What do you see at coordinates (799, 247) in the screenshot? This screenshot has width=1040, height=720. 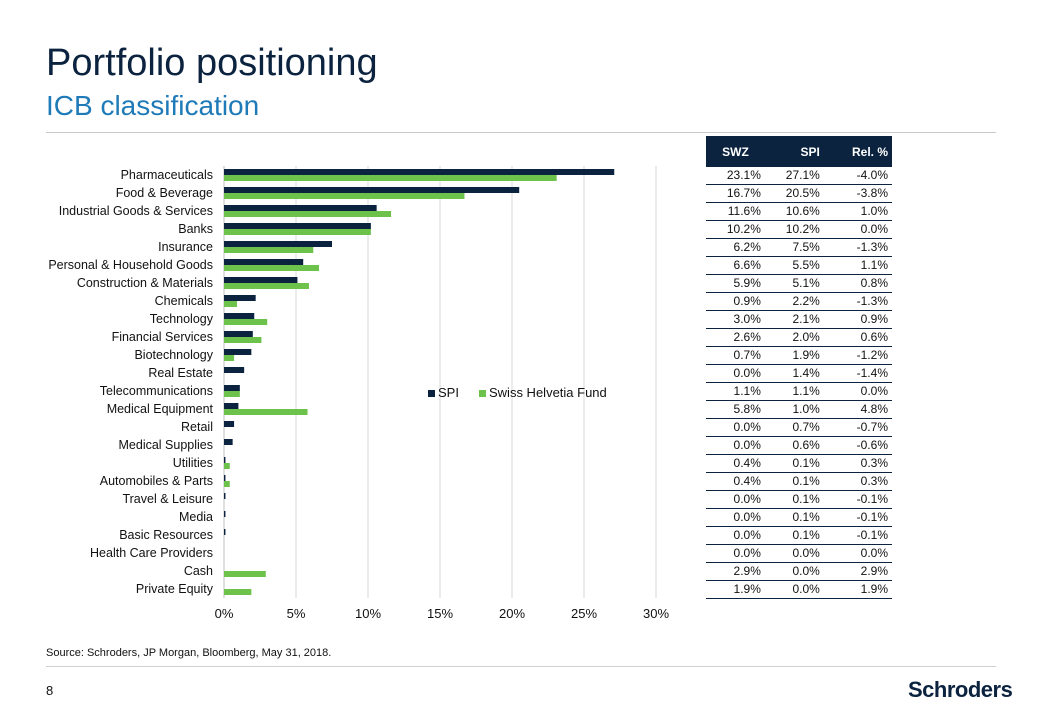 I see `table-row: 6.2% 7.5% -1.3%` at bounding box center [799, 247].